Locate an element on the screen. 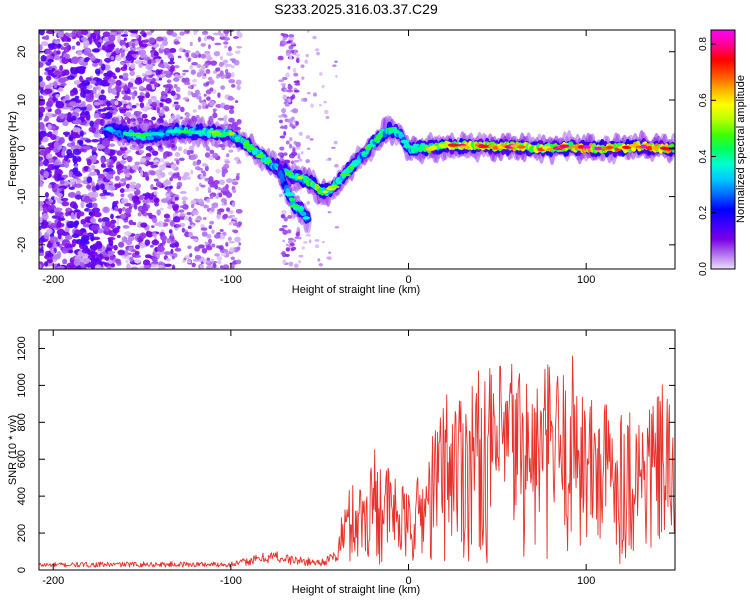 Image resolution: width=750 pixels, height=600 pixels. spectrogram-x-tick-label: -200 is located at coordinates (53, 280).